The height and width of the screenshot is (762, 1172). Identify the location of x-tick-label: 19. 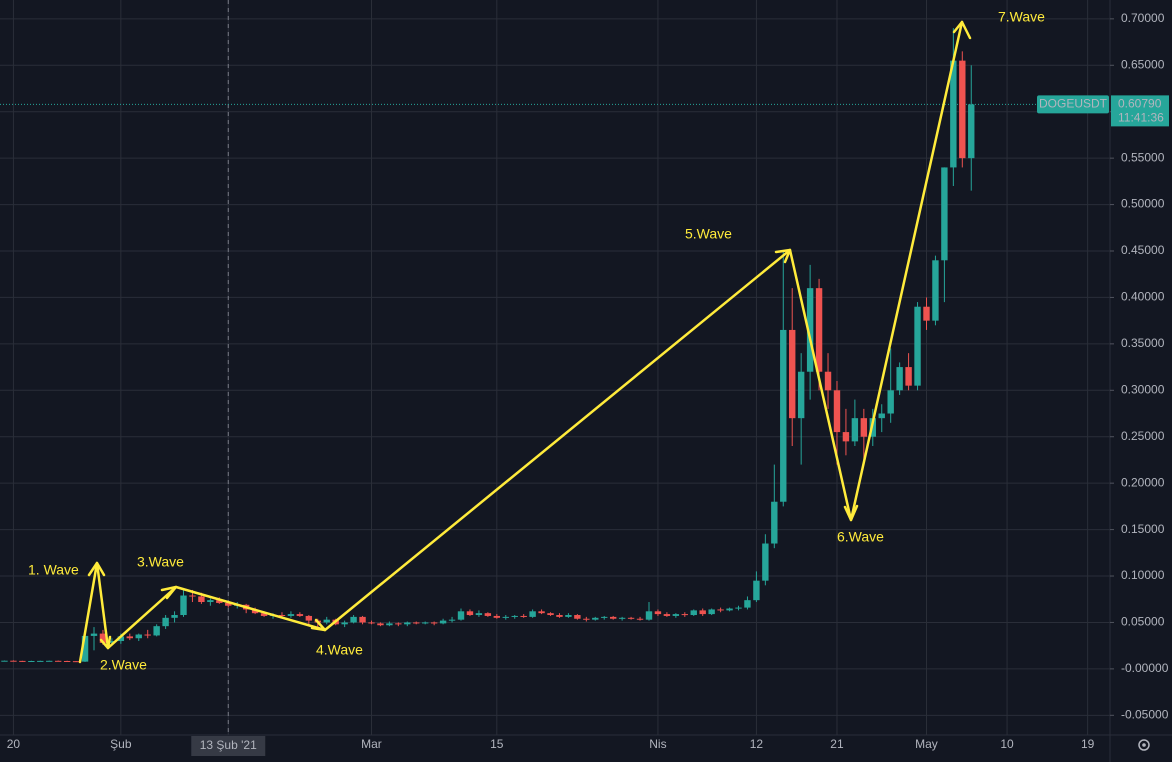
(1088, 744).